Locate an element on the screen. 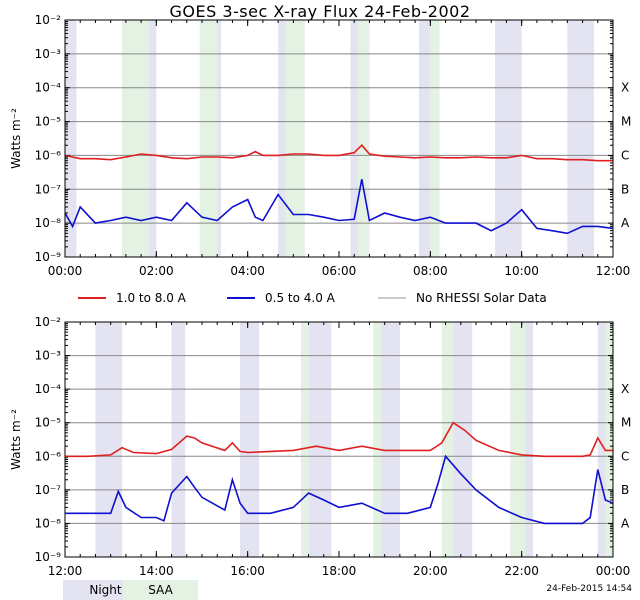 The height and width of the screenshot is (600, 640). panel1-xtick-label: 02:00 is located at coordinates (156, 271).